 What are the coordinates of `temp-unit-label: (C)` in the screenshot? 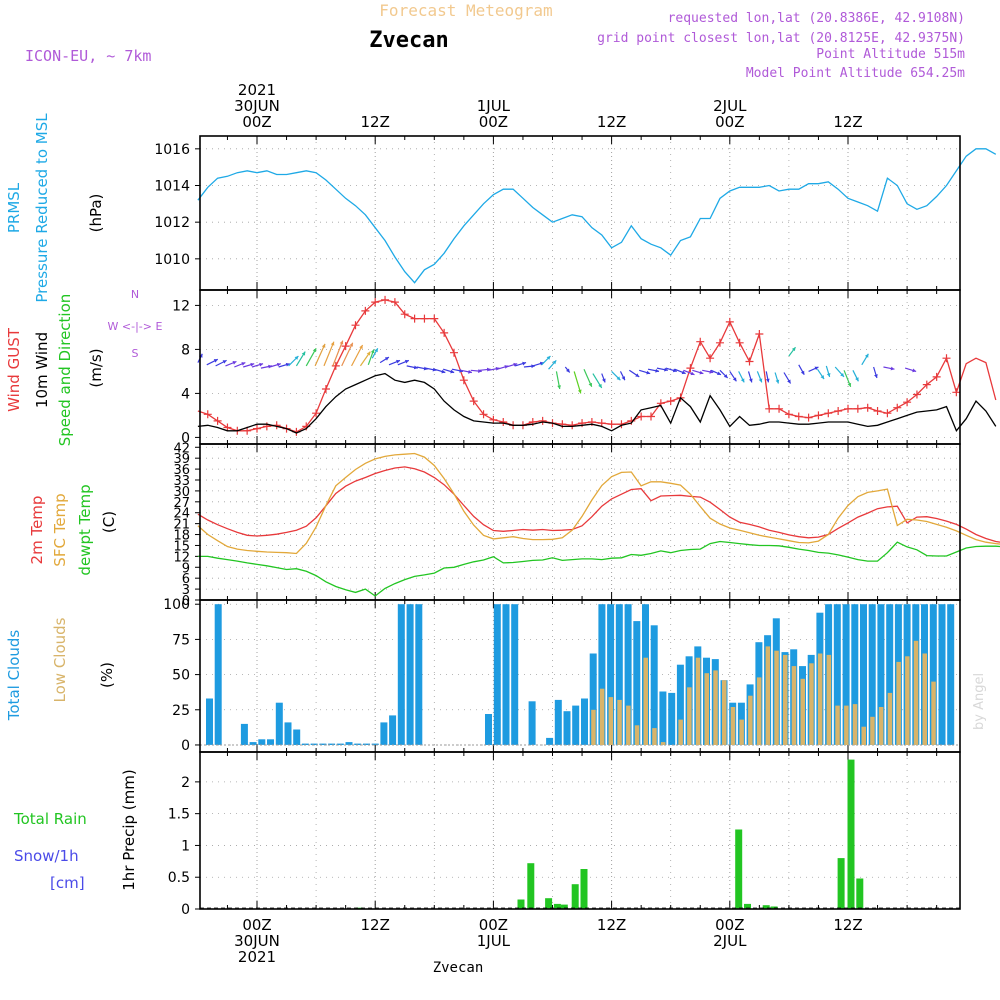 It's located at (109, 522).